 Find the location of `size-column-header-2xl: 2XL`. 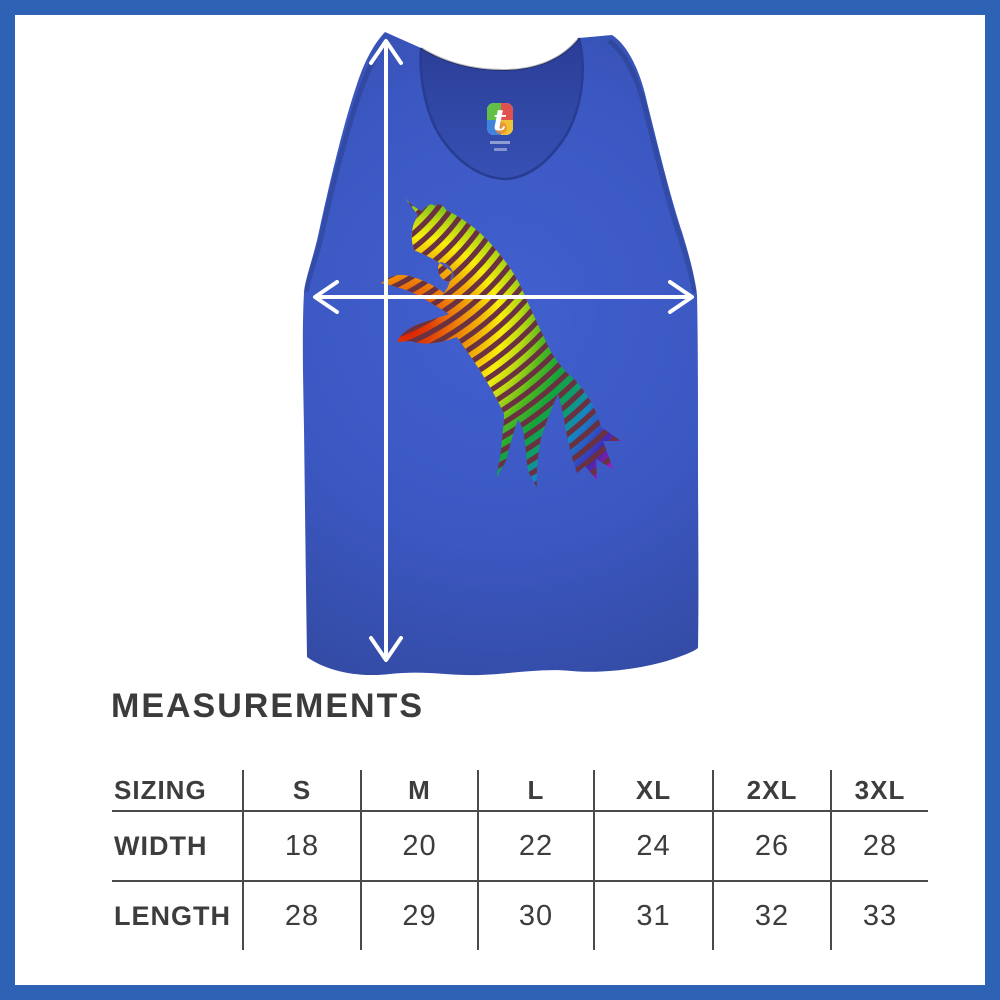

size-column-header-2xl: 2XL is located at coordinates (771, 791).